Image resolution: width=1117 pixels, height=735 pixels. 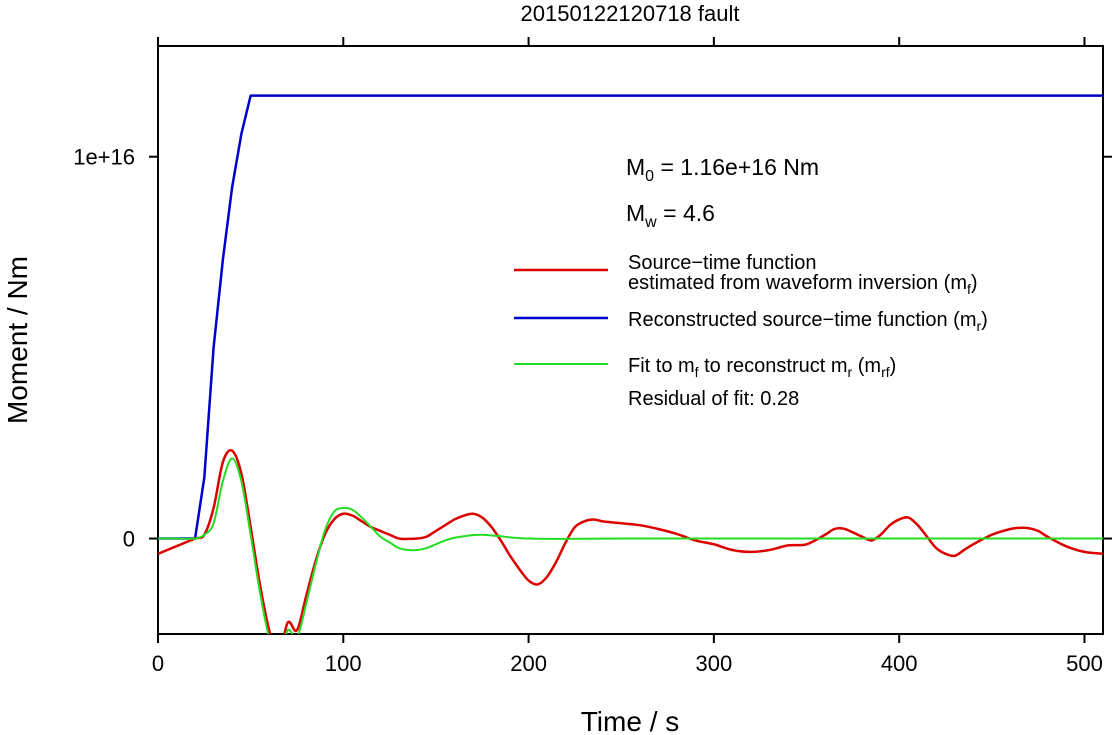 What do you see at coordinates (1084, 663) in the screenshot?
I see `x-tick-label: 500` at bounding box center [1084, 663].